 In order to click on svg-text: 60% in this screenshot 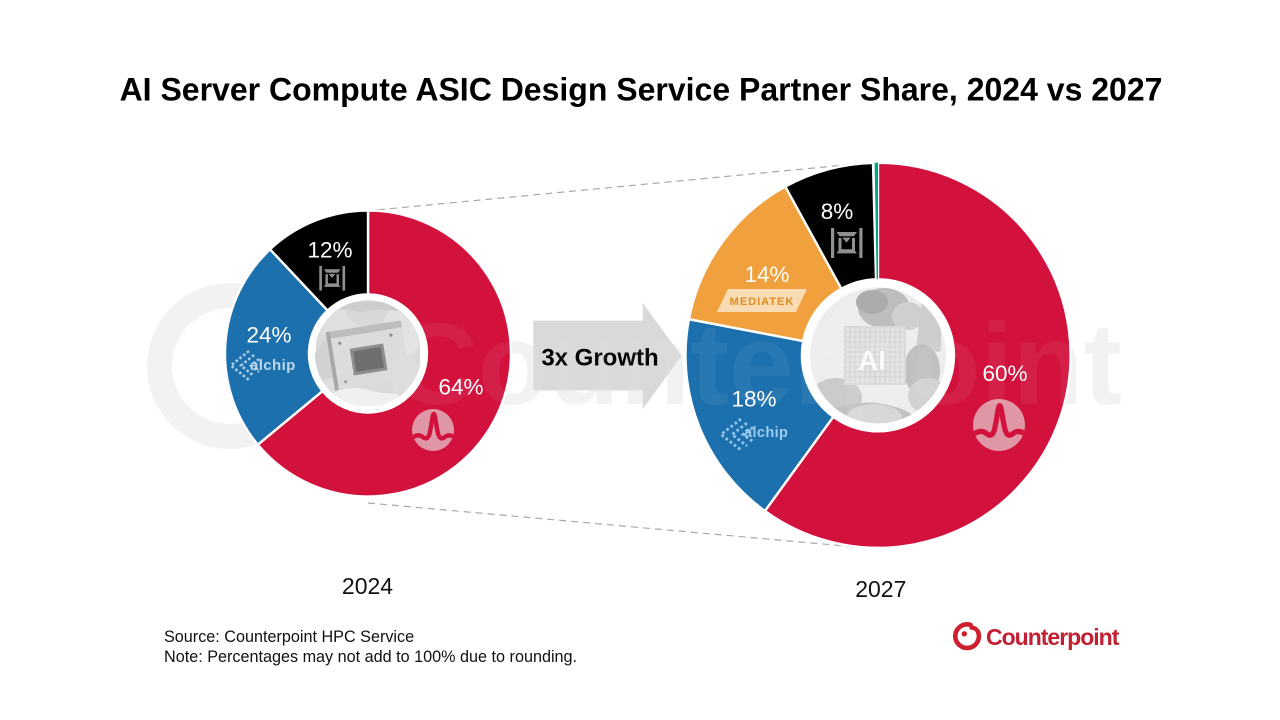, I will do `click(1004, 373)`.